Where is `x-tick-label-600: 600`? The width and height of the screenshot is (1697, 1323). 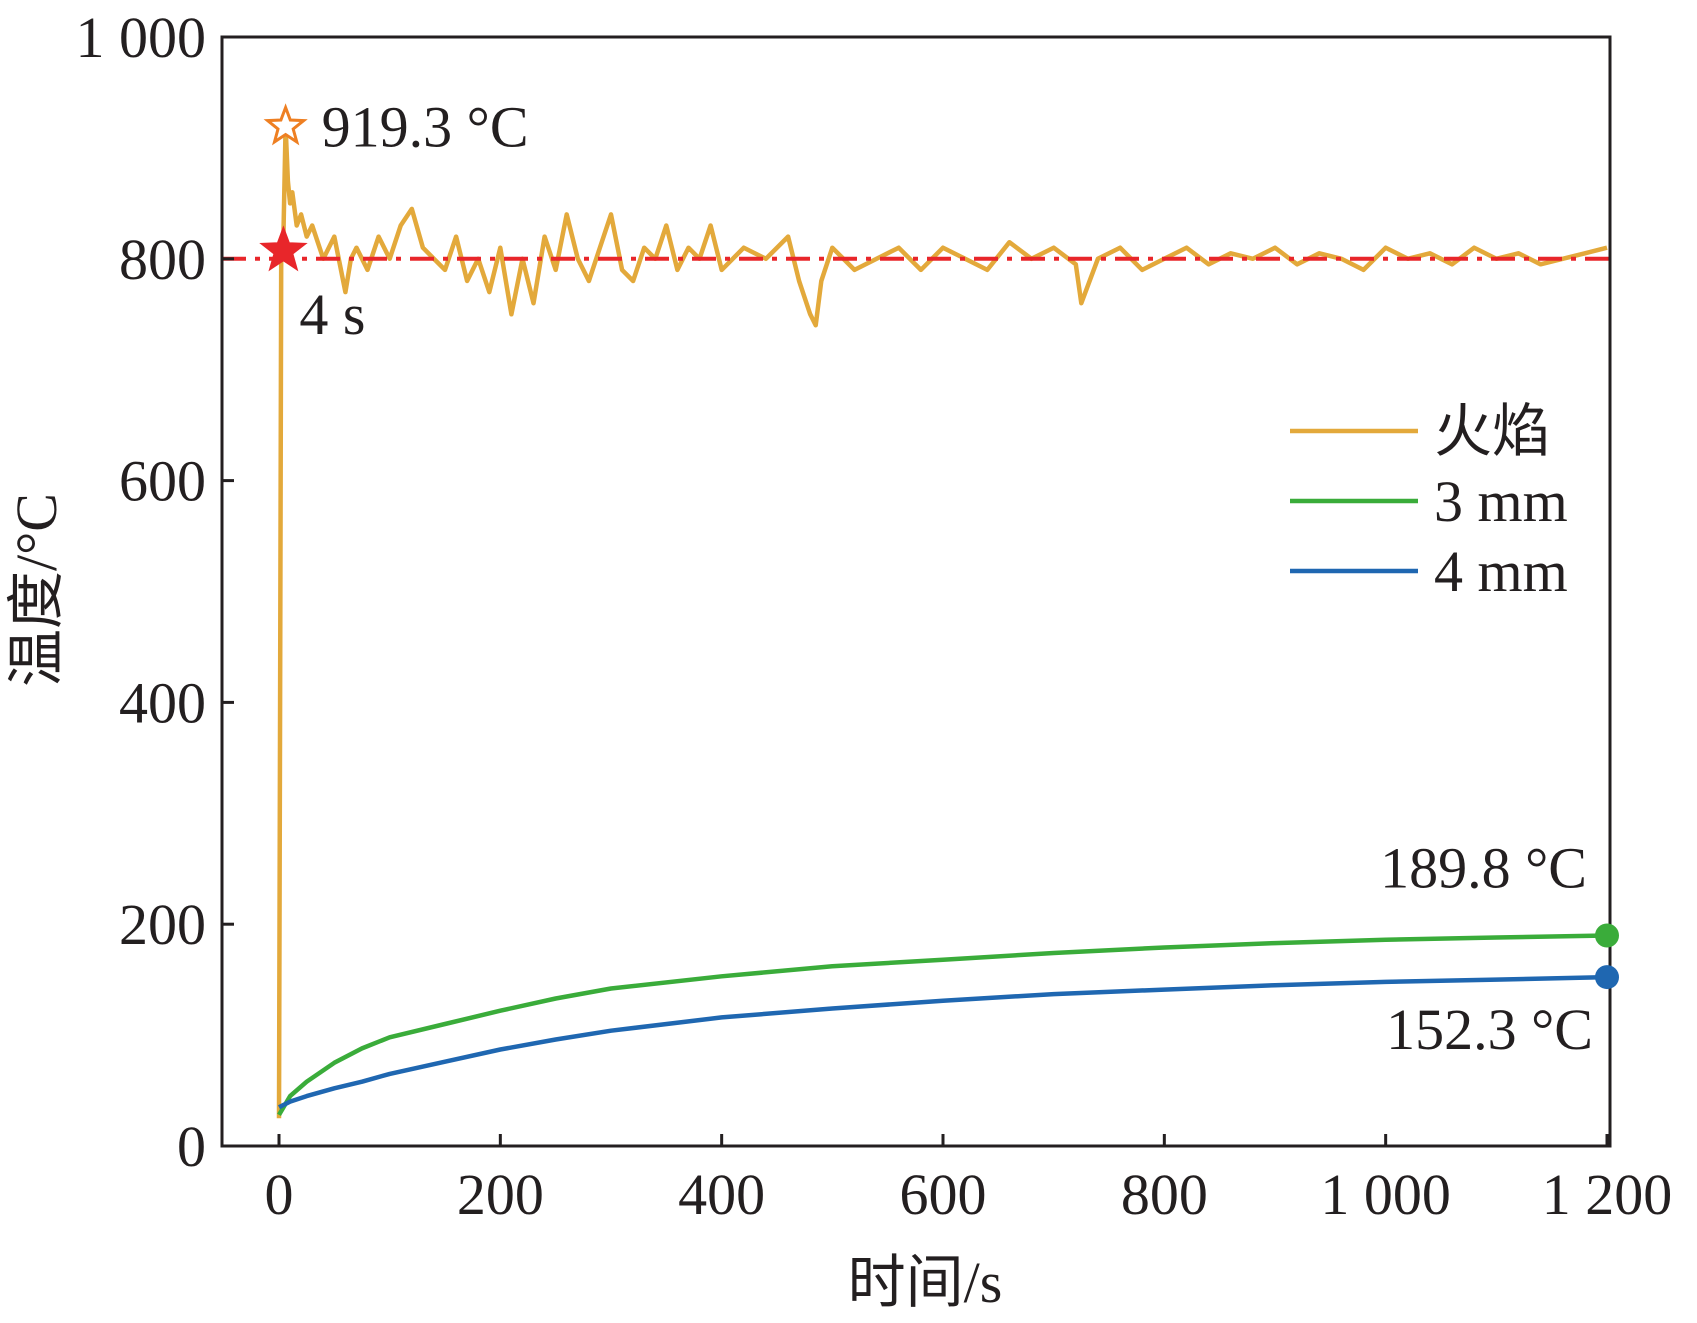
x-tick-label-600: 600 is located at coordinates (943, 1194).